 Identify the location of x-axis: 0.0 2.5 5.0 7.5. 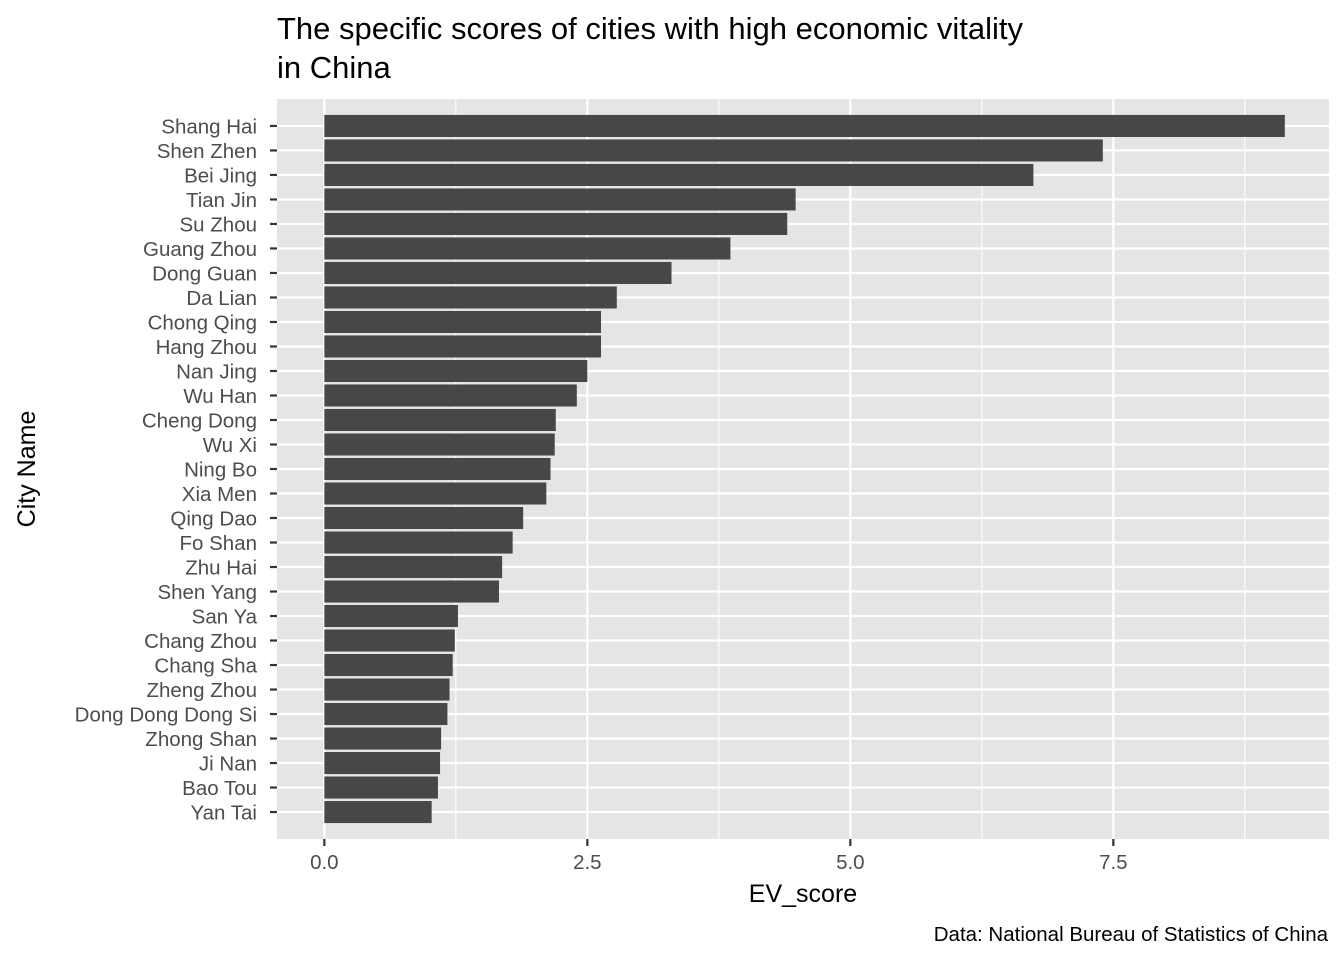
(719, 856).